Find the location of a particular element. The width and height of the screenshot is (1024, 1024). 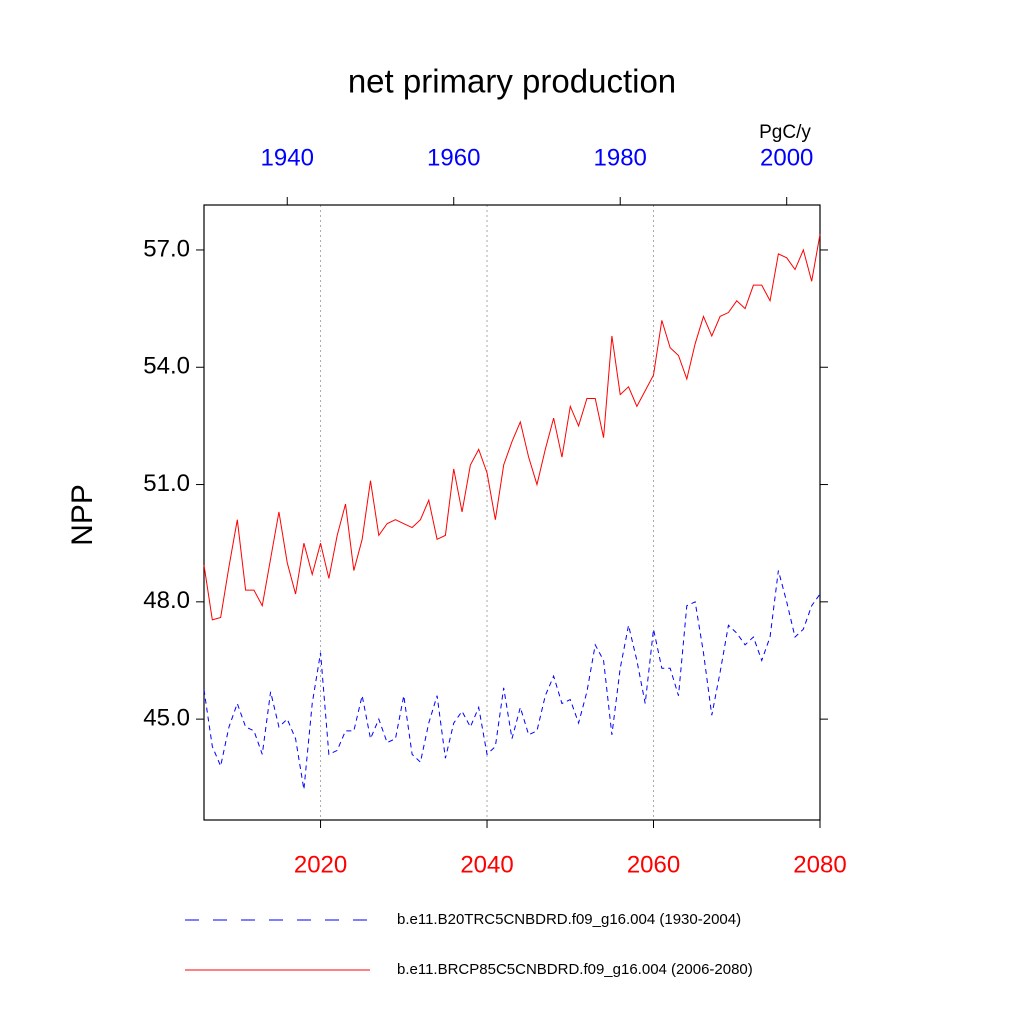

x2-tick-label: 2000 is located at coordinates (786, 157).